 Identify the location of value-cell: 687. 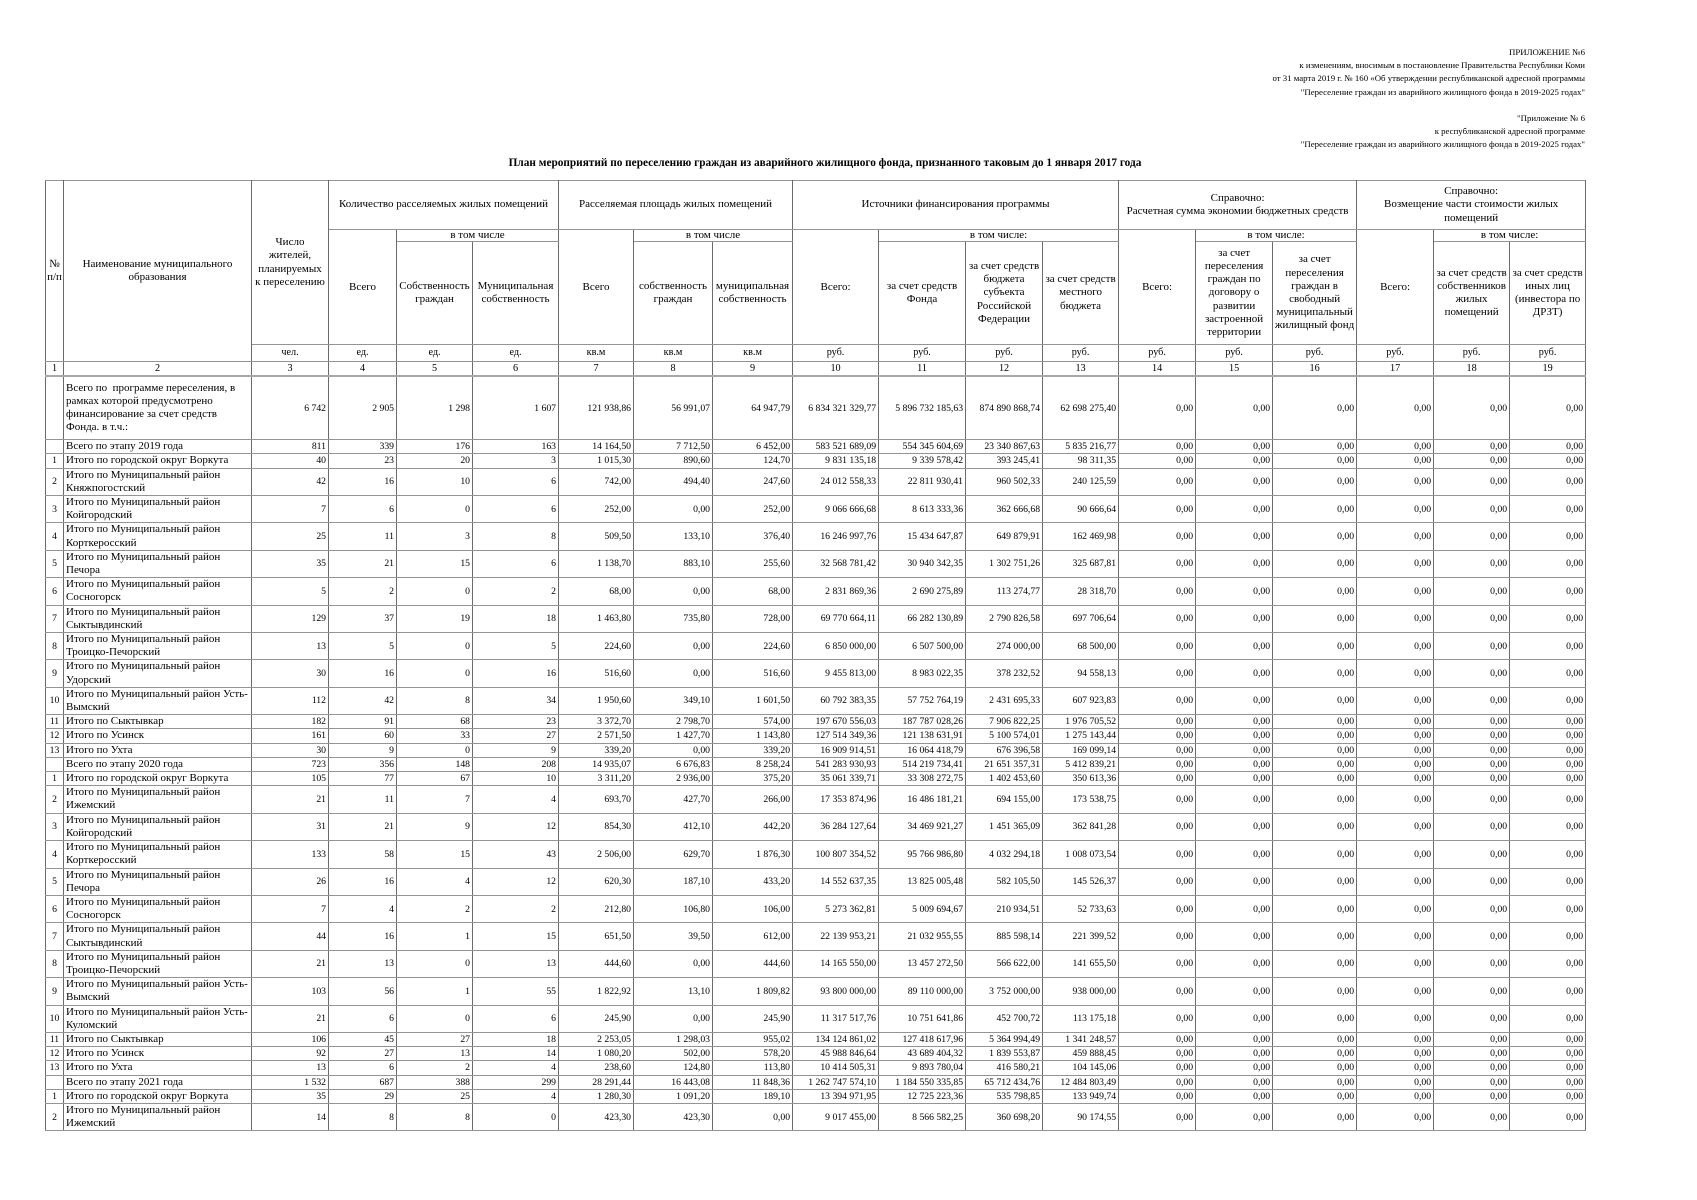
(362, 1082).